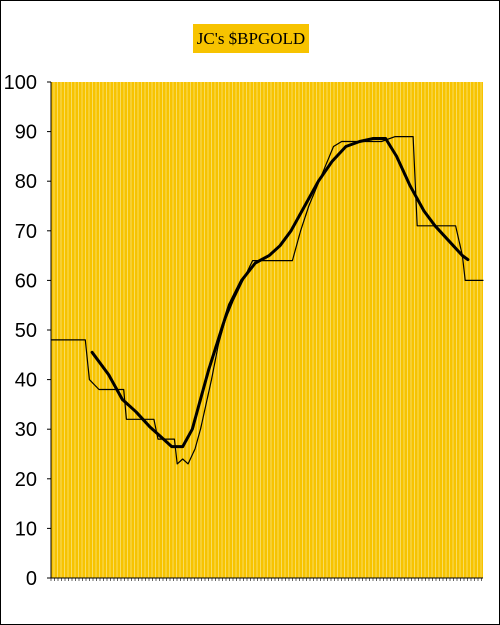 This screenshot has height=625, width=500. I want to click on y-tick-label: 40, so click(26, 381).